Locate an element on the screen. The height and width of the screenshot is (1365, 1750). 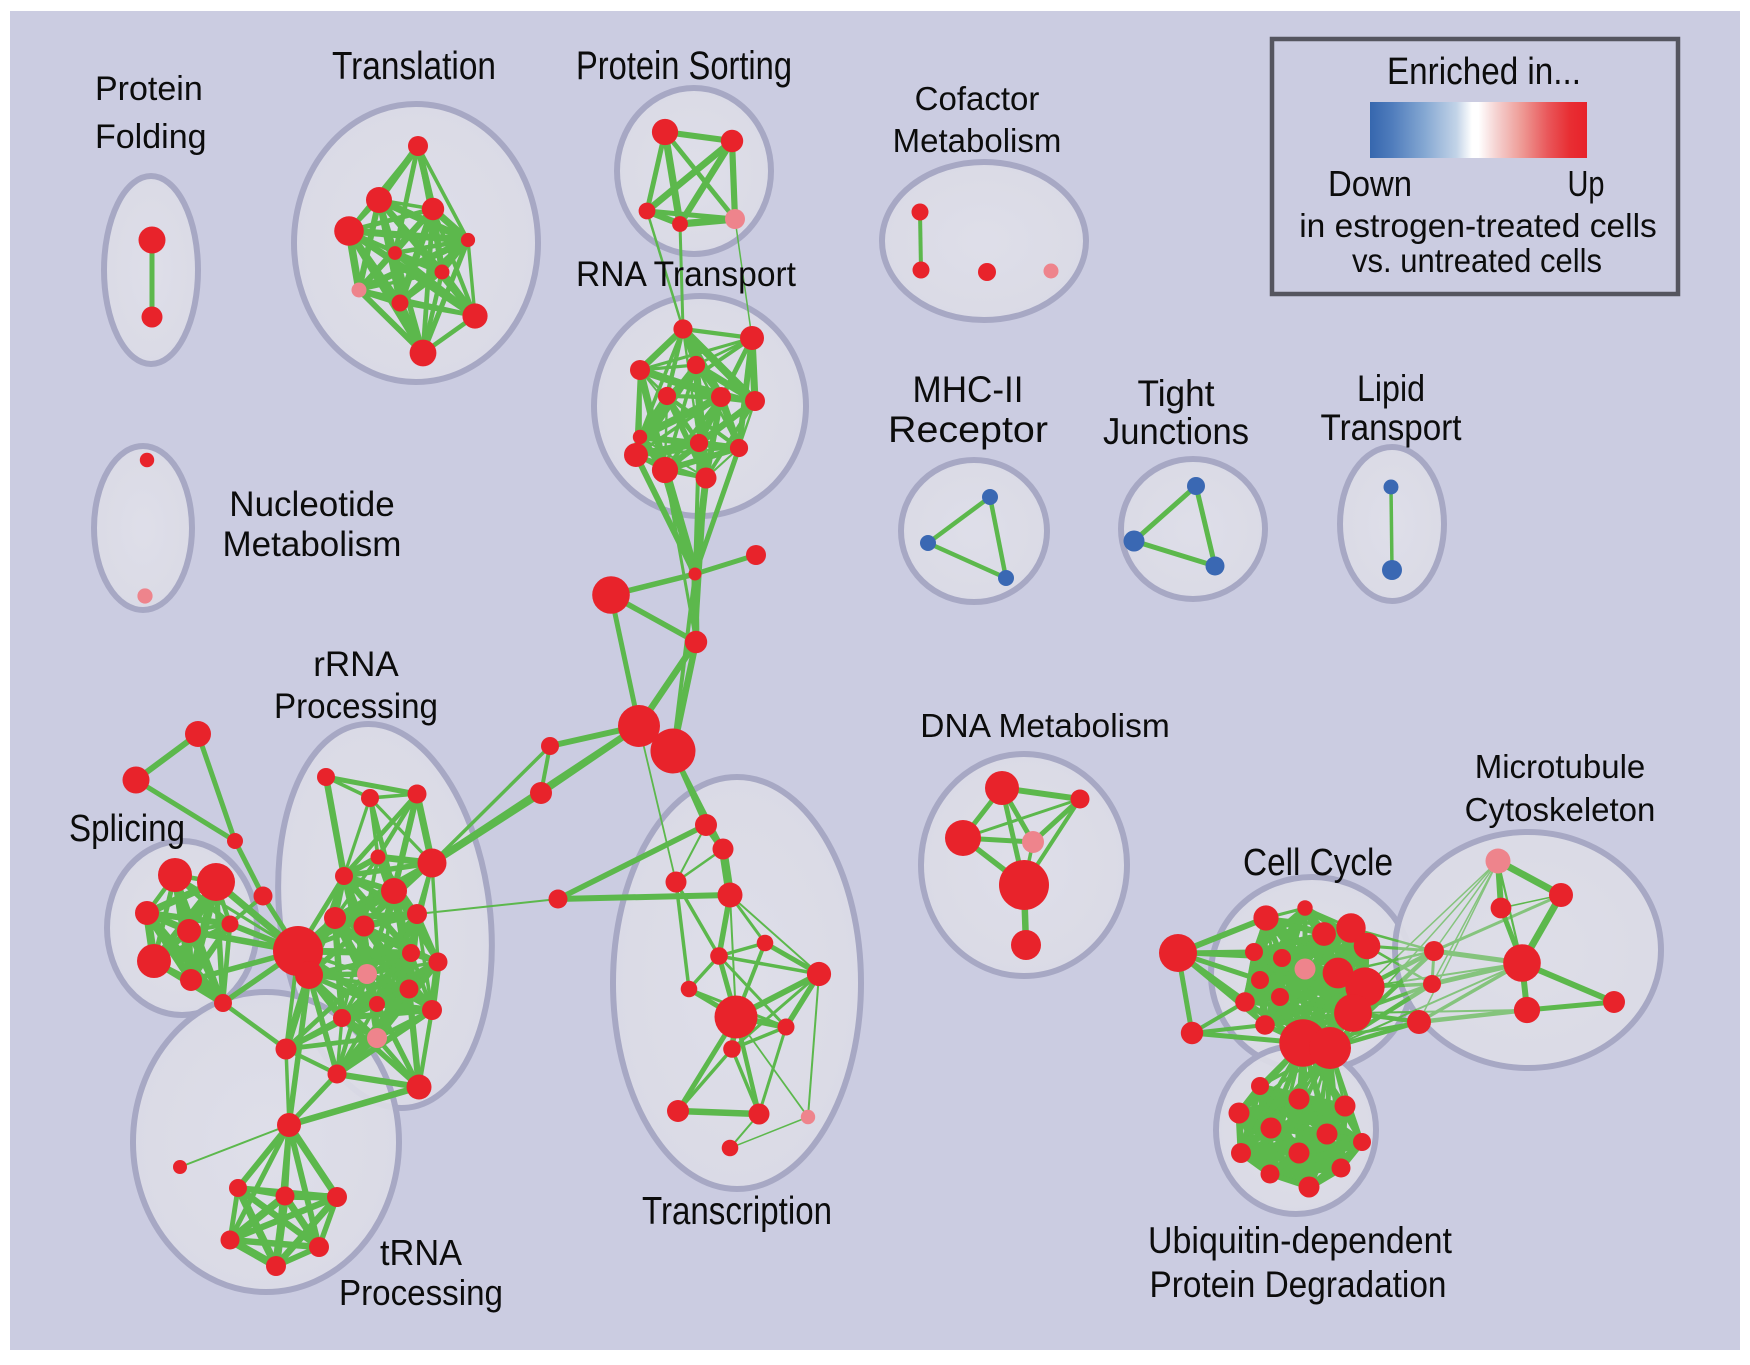
svg-text: RNA Transport is located at coordinates (686, 274).